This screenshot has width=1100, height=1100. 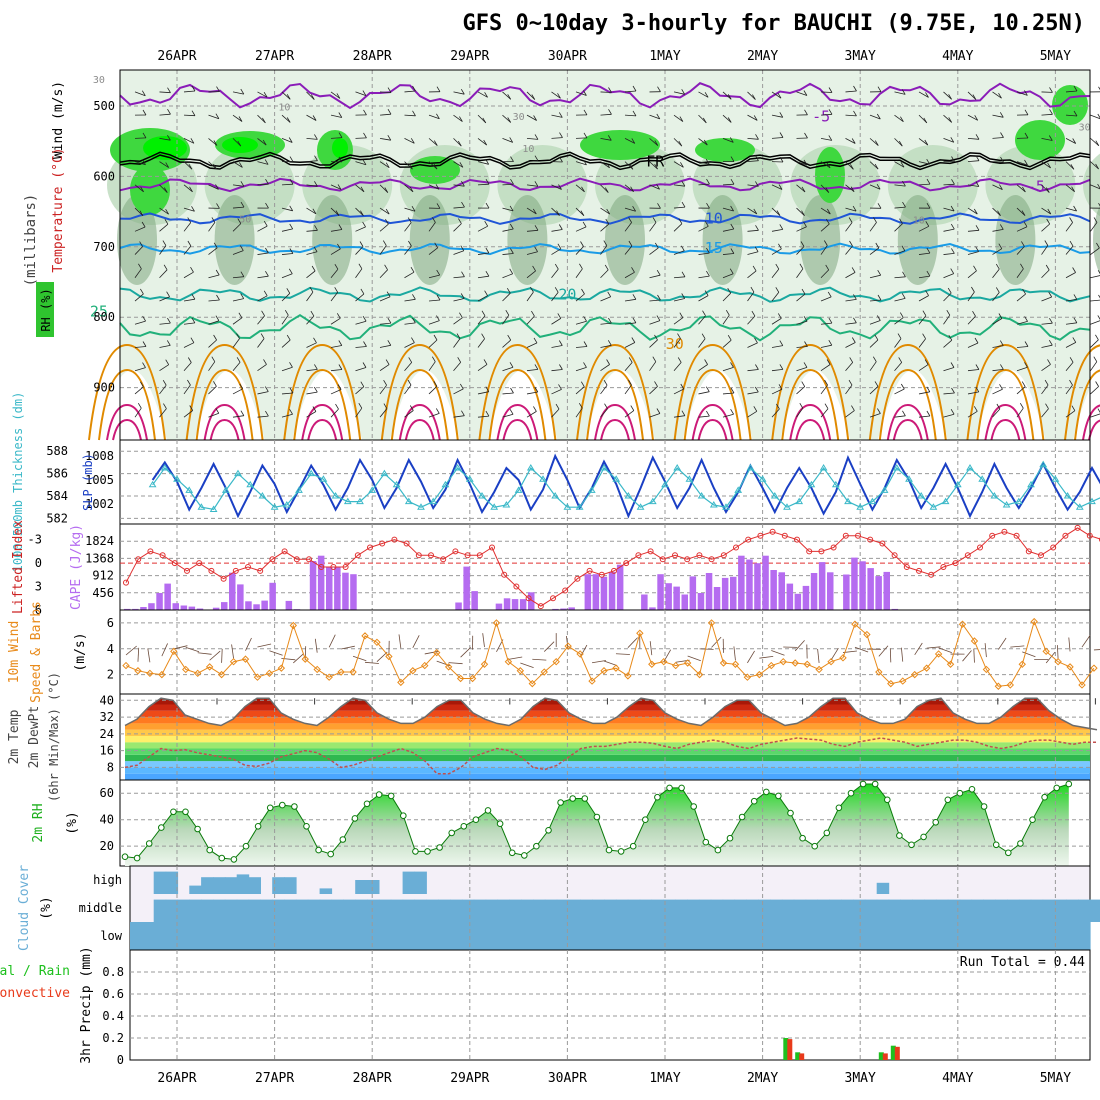 I want to click on warm-dome-contour, so click(x=712, y=404).